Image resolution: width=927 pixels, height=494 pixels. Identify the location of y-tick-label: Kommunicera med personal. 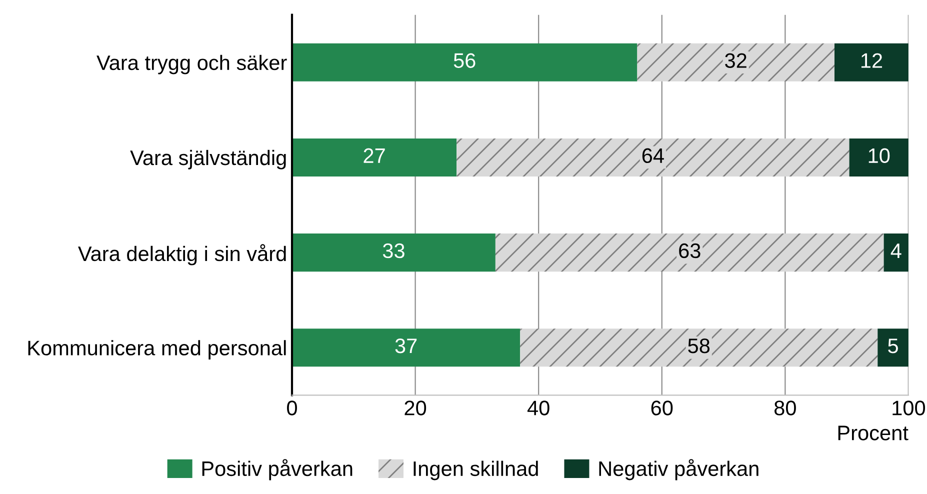
(157, 350).